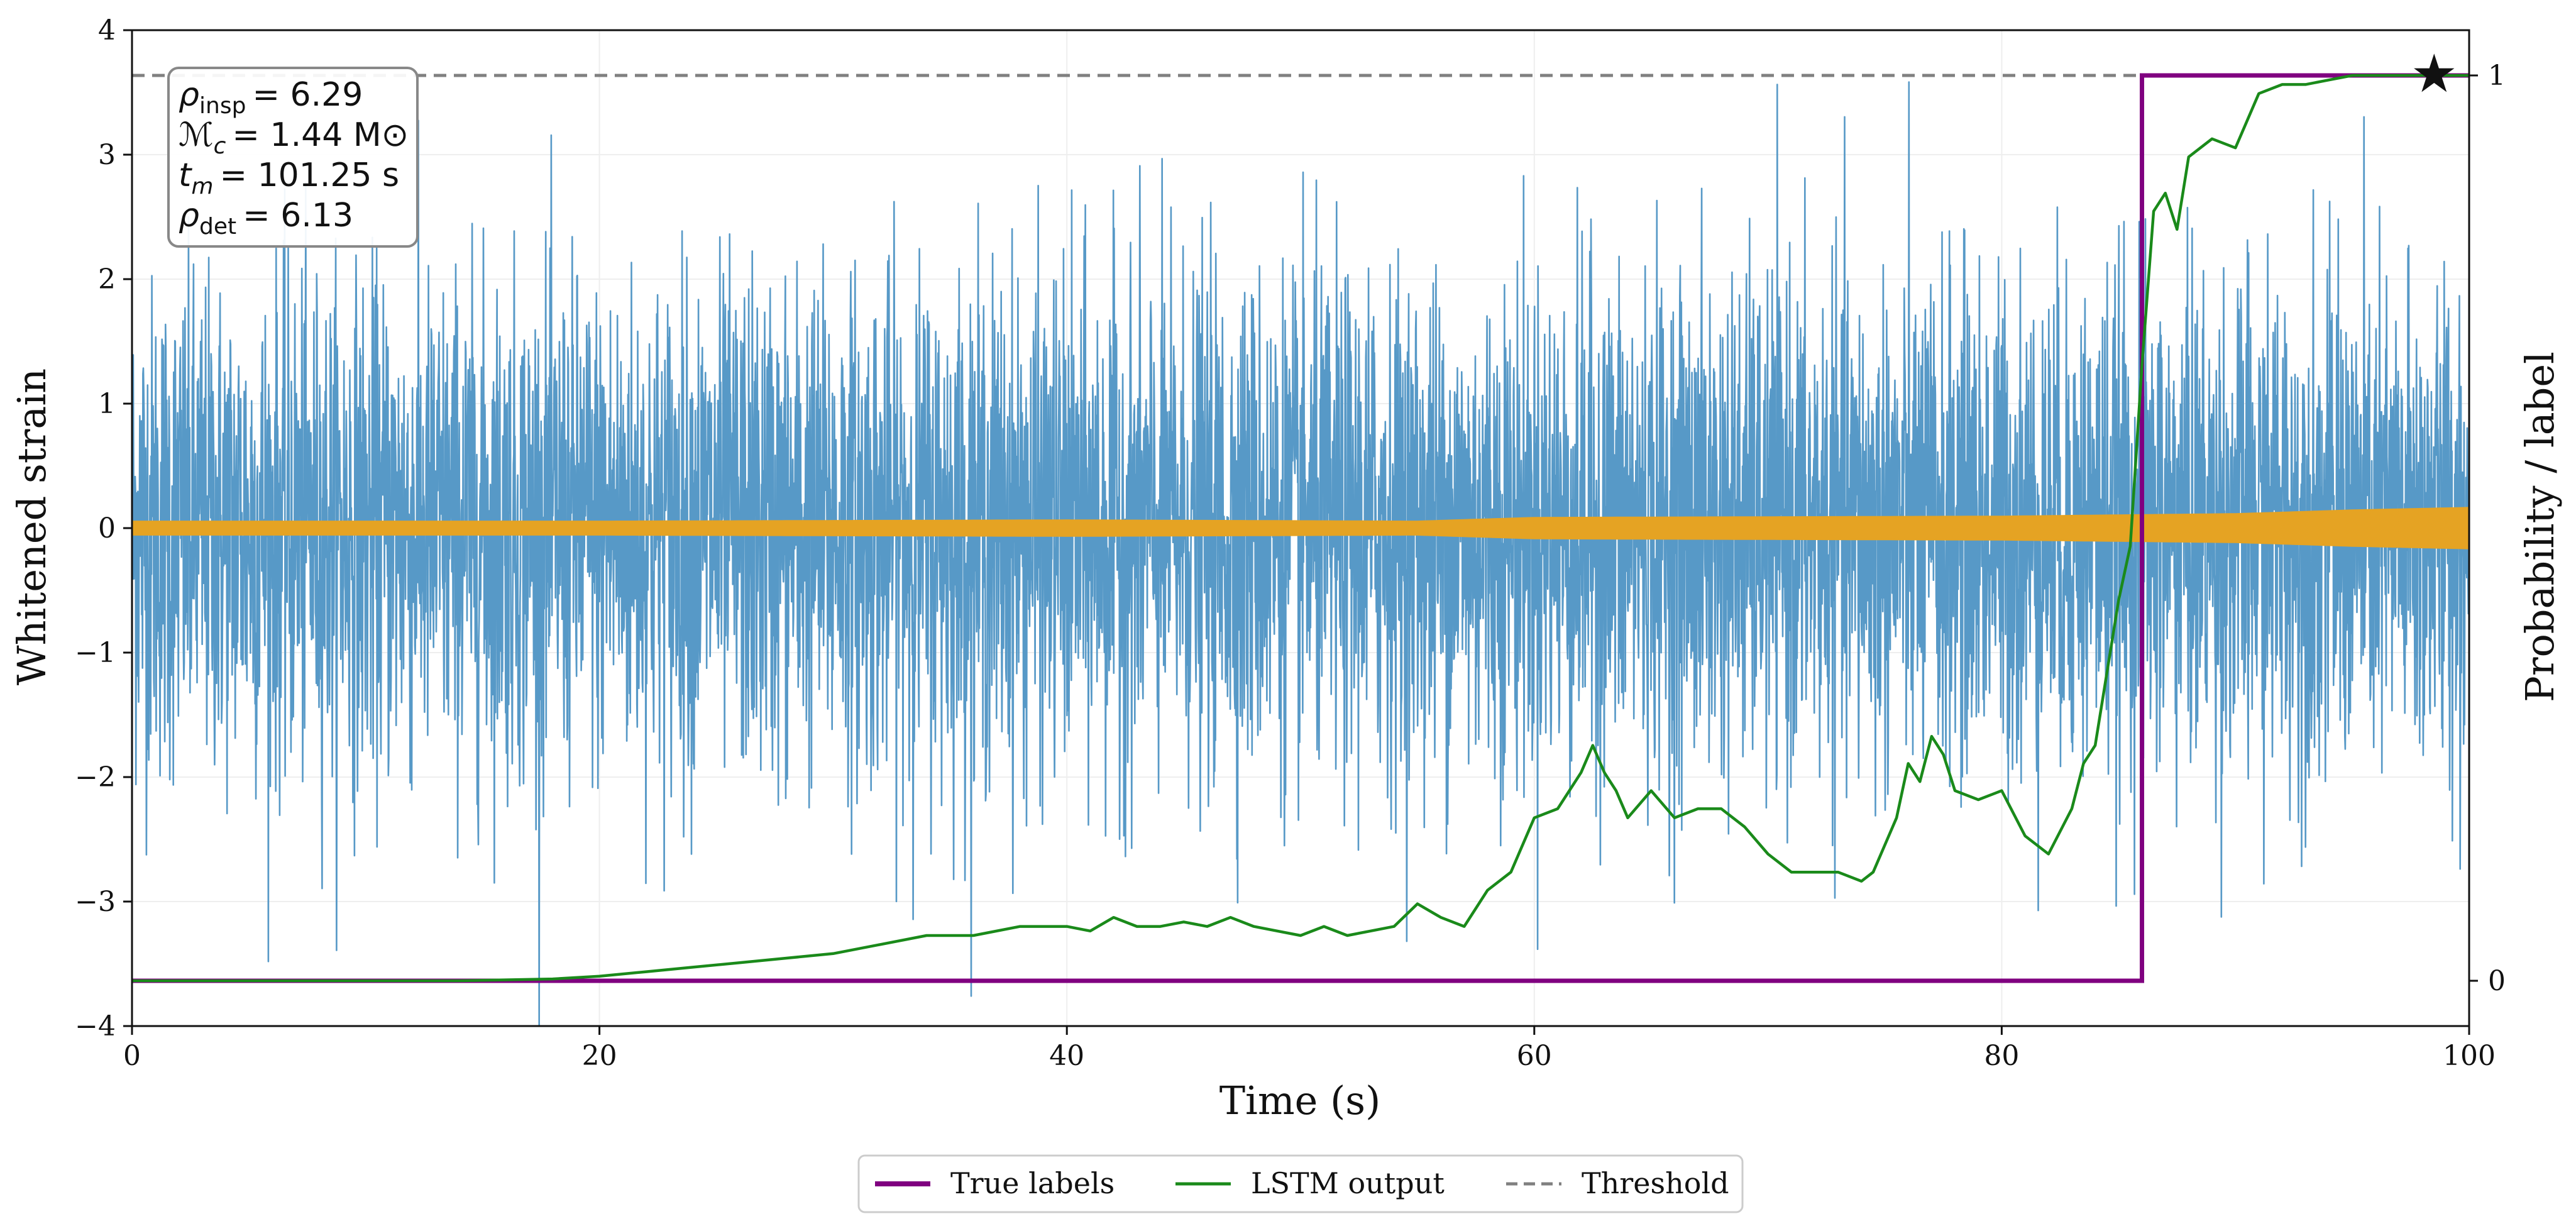 This screenshot has width=2576, height=1231. Describe the element at coordinates (266, 219) in the screenshot. I see `annotation-rho-det: ρdet = 6.13` at that location.